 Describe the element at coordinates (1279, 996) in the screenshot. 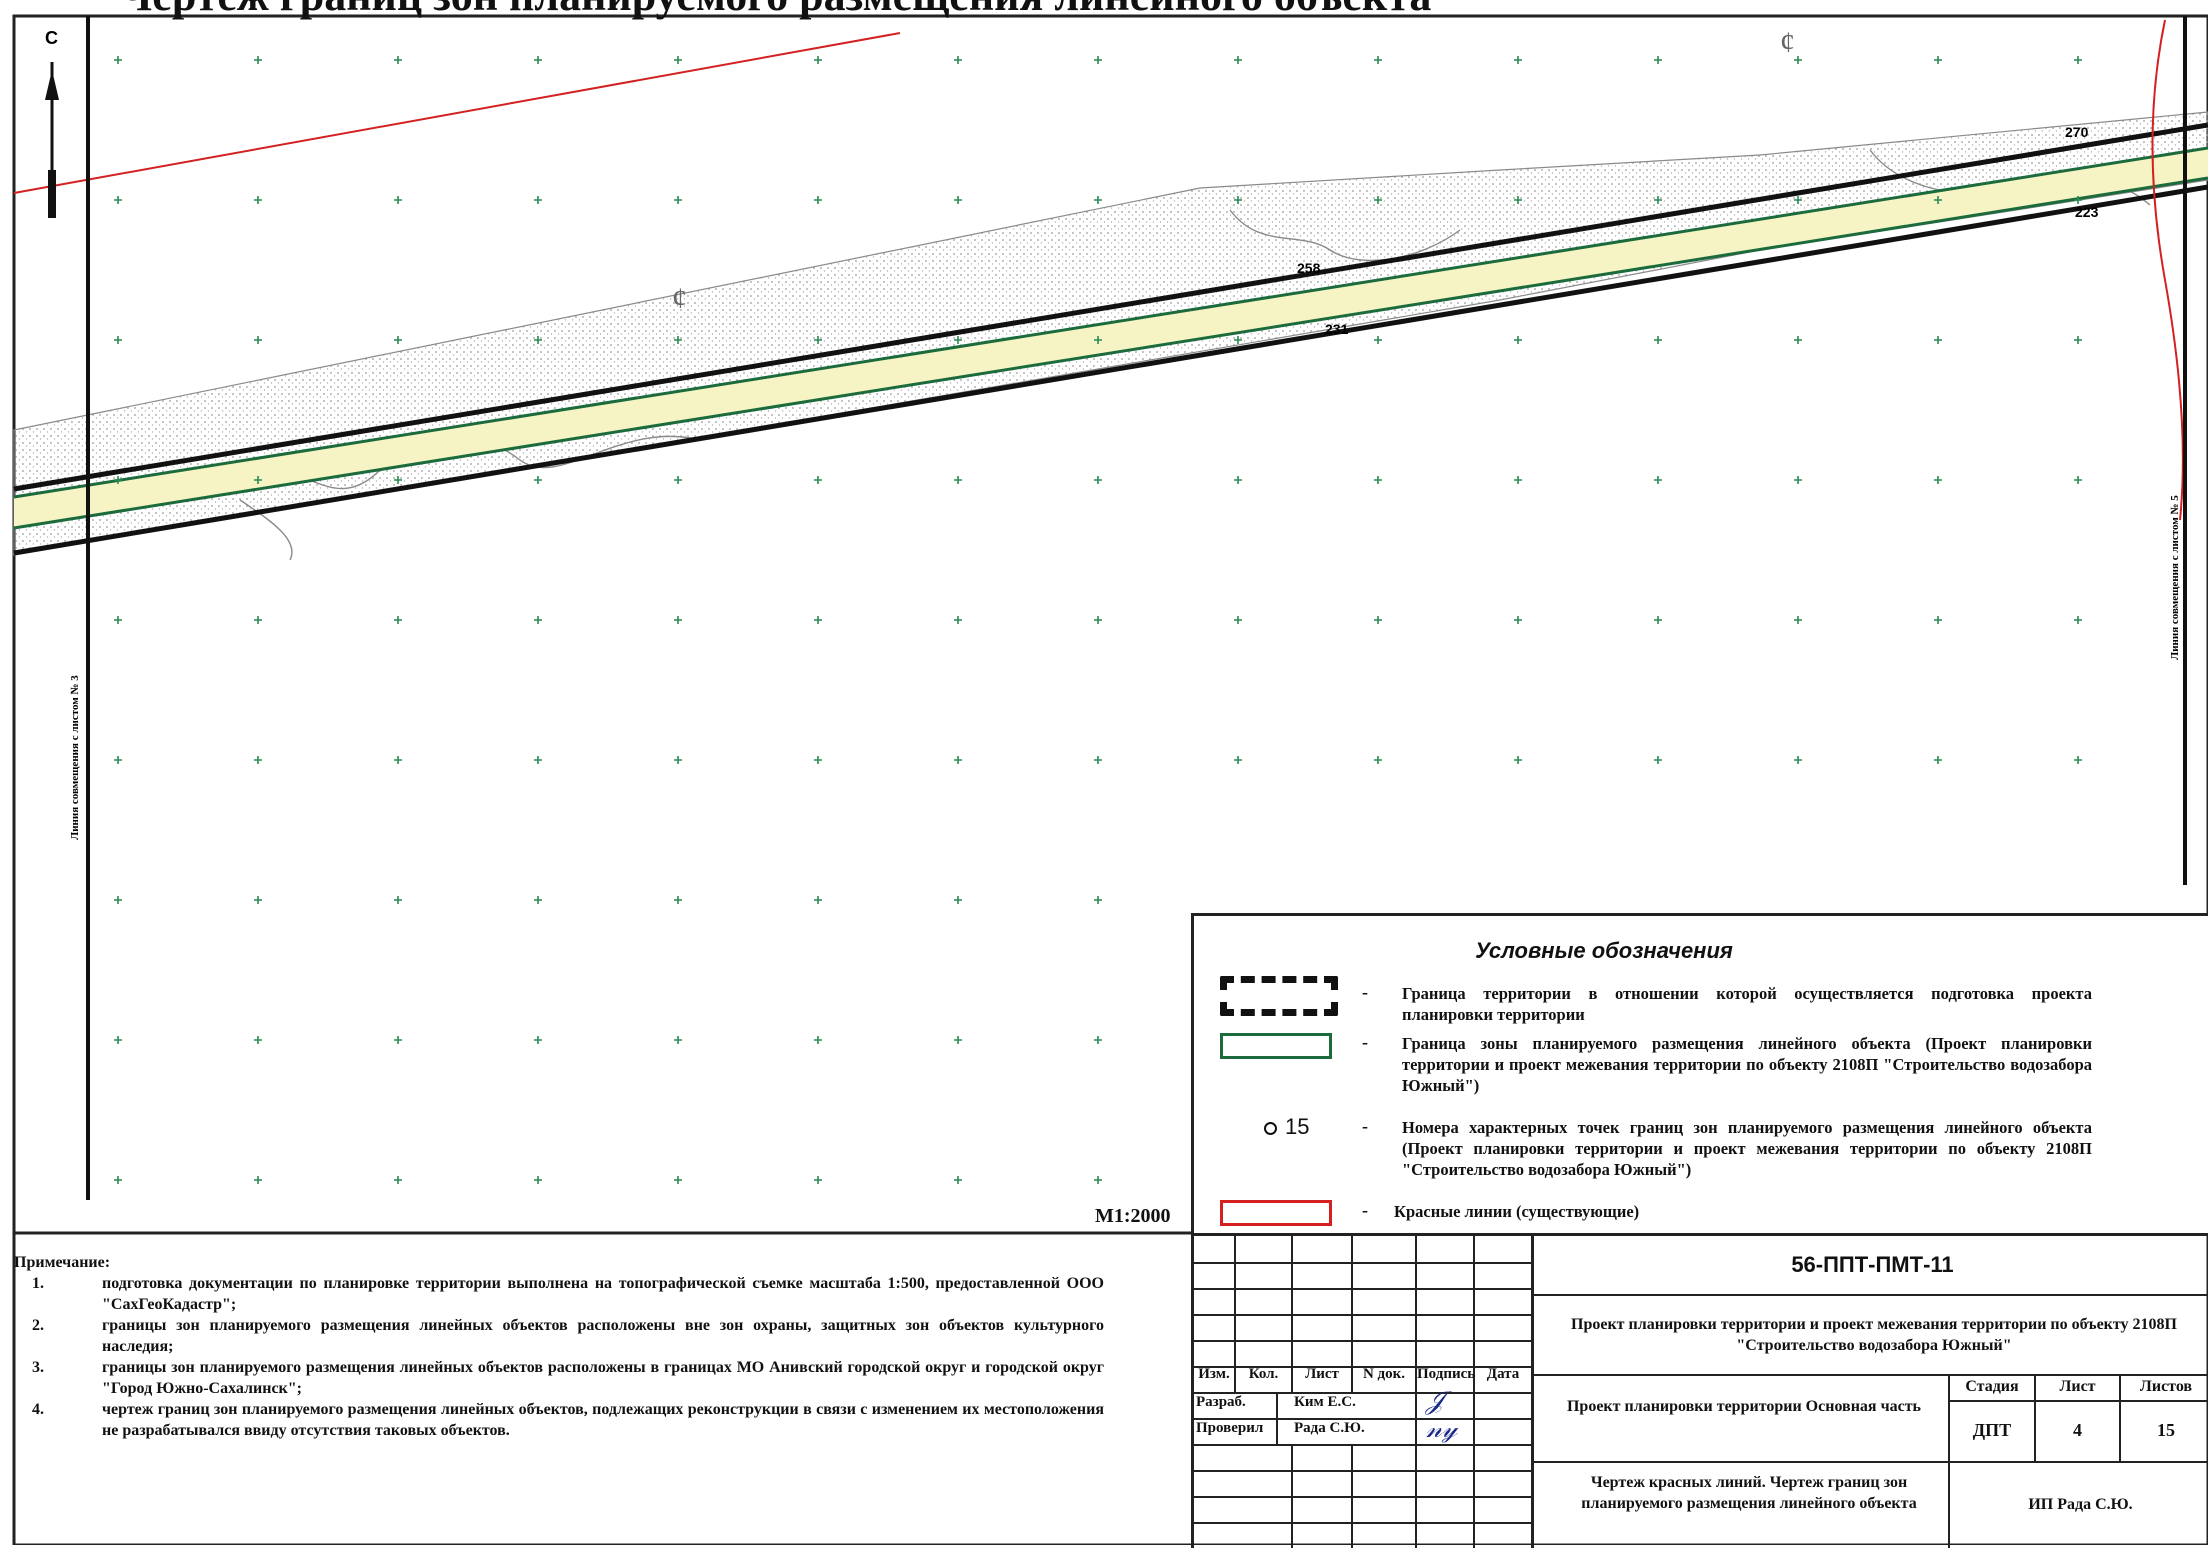

I see `legend-symbol-boundary` at that location.